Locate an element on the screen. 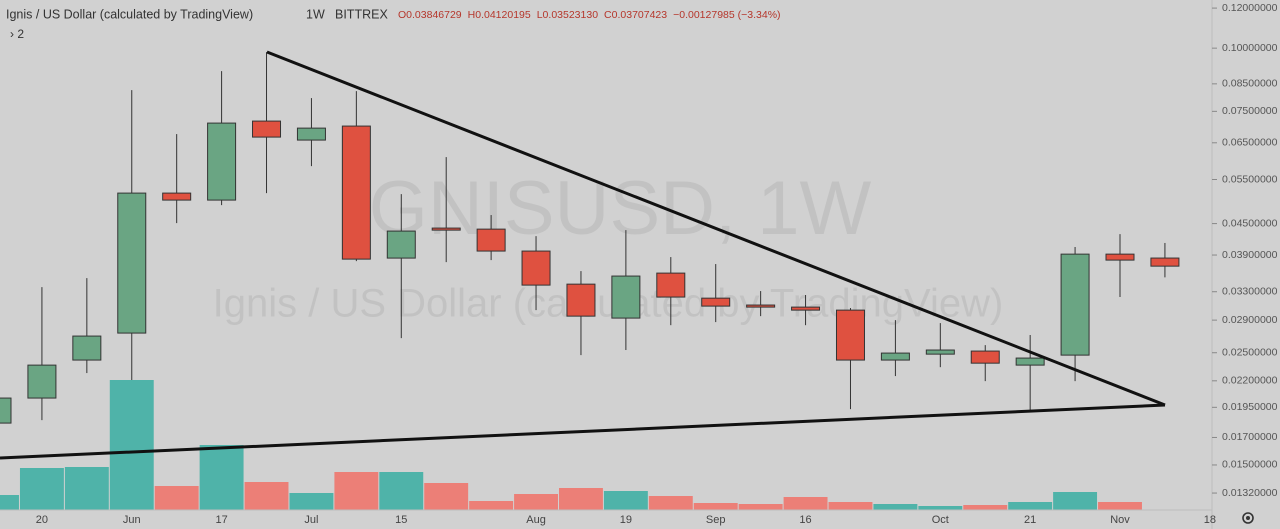 The width and height of the screenshot is (1280, 529). x-tick-label: Aug is located at coordinates (536, 520).